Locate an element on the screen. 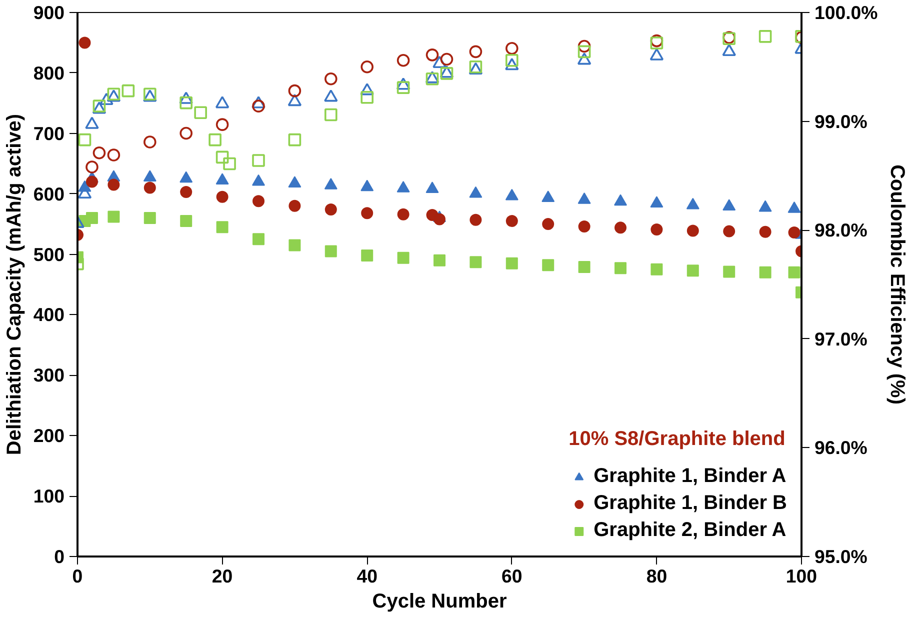 This screenshot has height=621, width=916. x-tick-label: 100 is located at coordinates (802, 576).